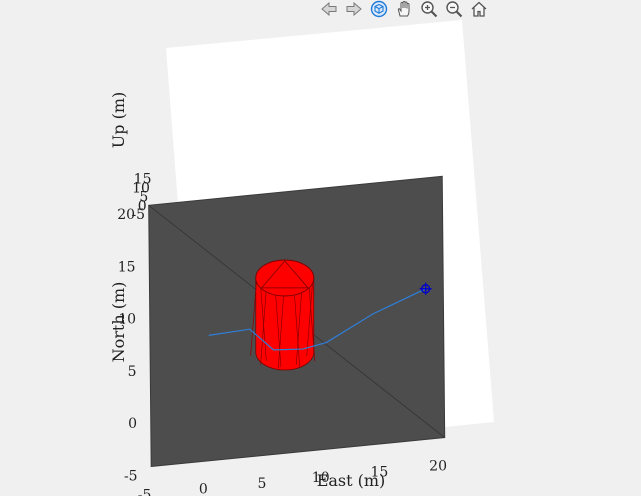 This screenshot has width=641, height=496. Describe the element at coordinates (203, 489) in the screenshot. I see `x-tick-label: 0` at that location.